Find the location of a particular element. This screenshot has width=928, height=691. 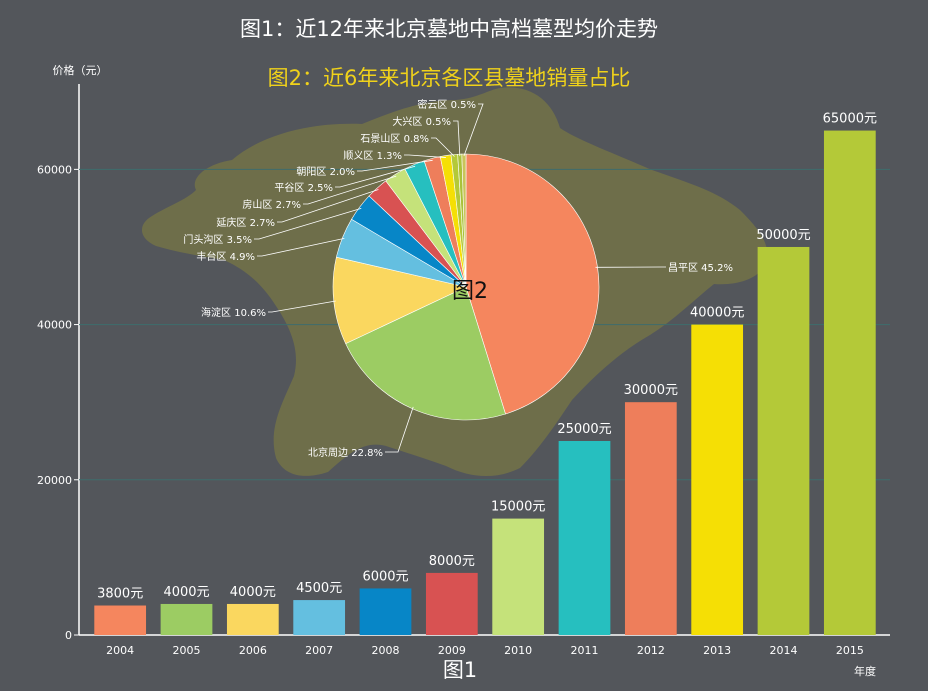

pie-slice-label: 房山区 2.7% is located at coordinates (271, 204).